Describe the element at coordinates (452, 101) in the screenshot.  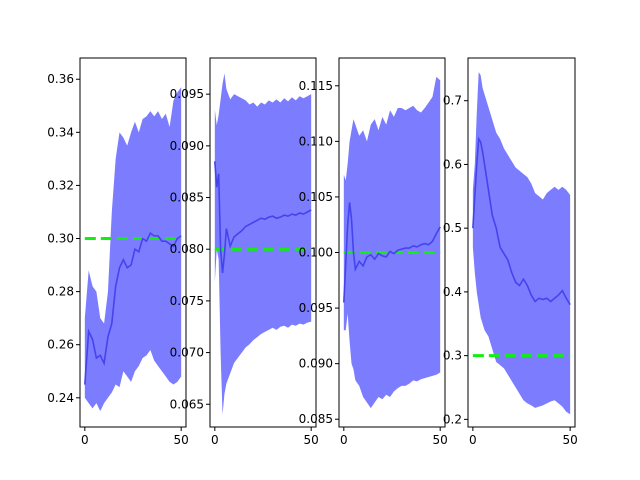
I see `y-tick-label: 0.7` at that location.